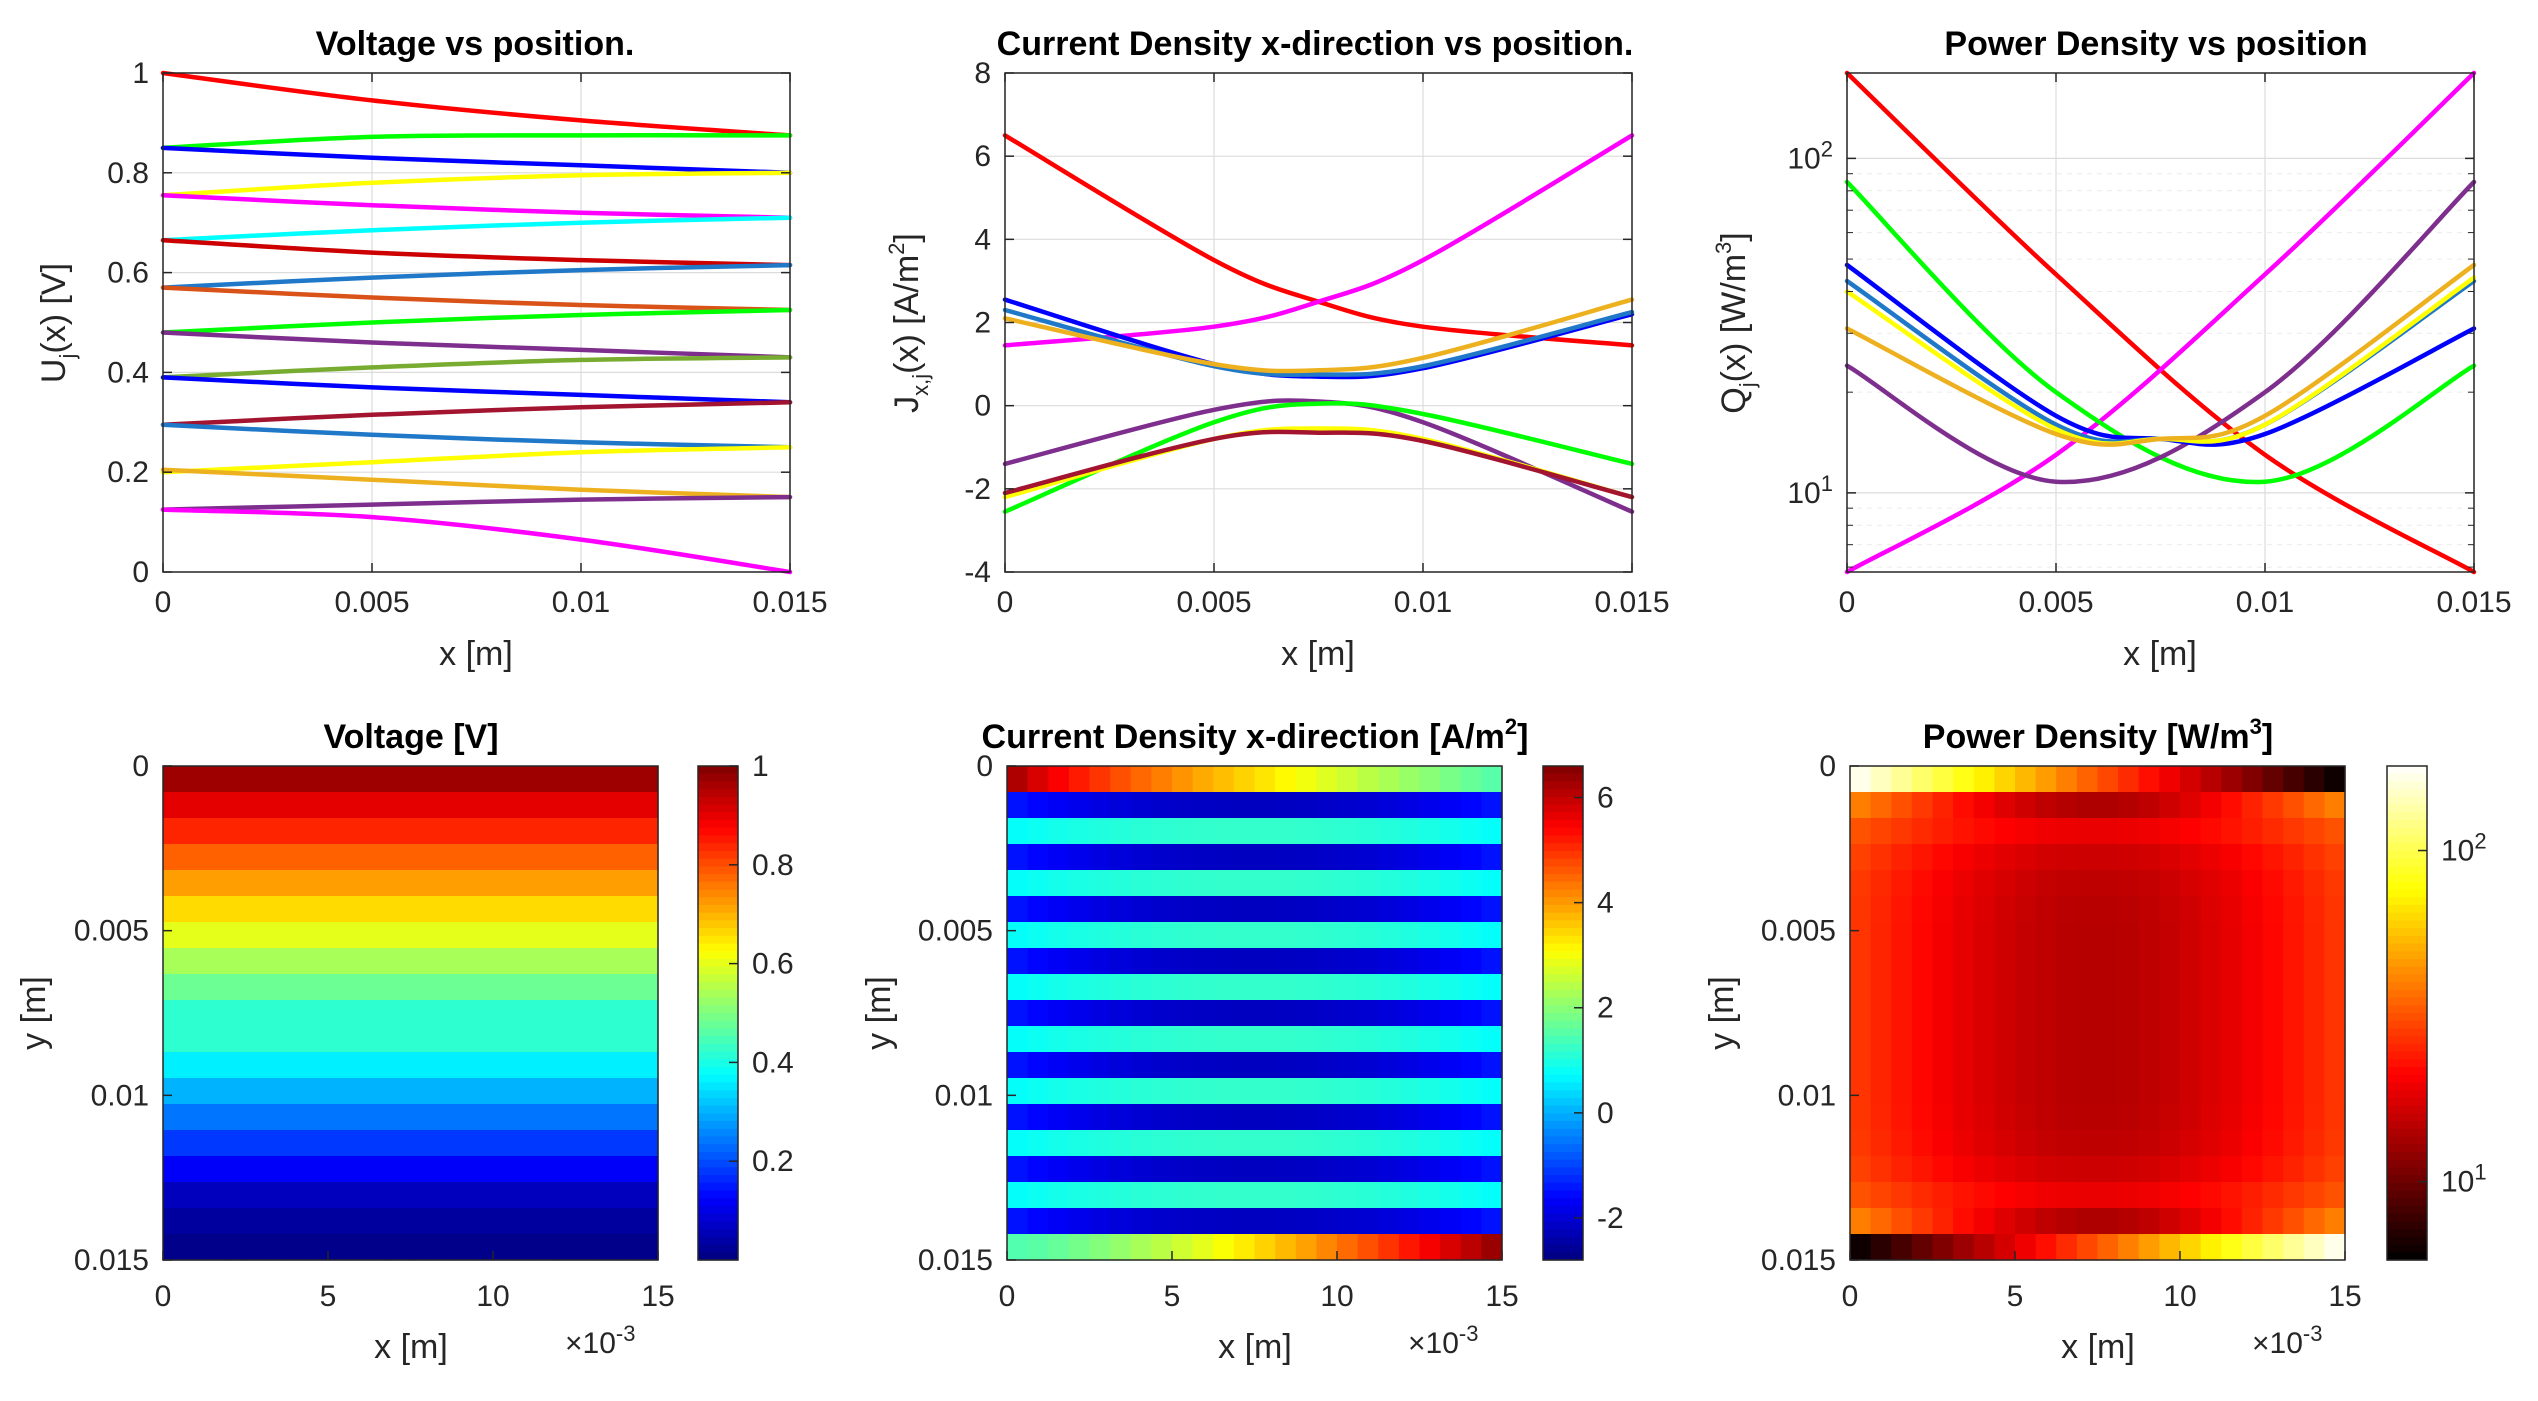  Describe the element at coordinates (964, 1095) in the screenshot. I see `y-tick-label: 0.01` at that location.